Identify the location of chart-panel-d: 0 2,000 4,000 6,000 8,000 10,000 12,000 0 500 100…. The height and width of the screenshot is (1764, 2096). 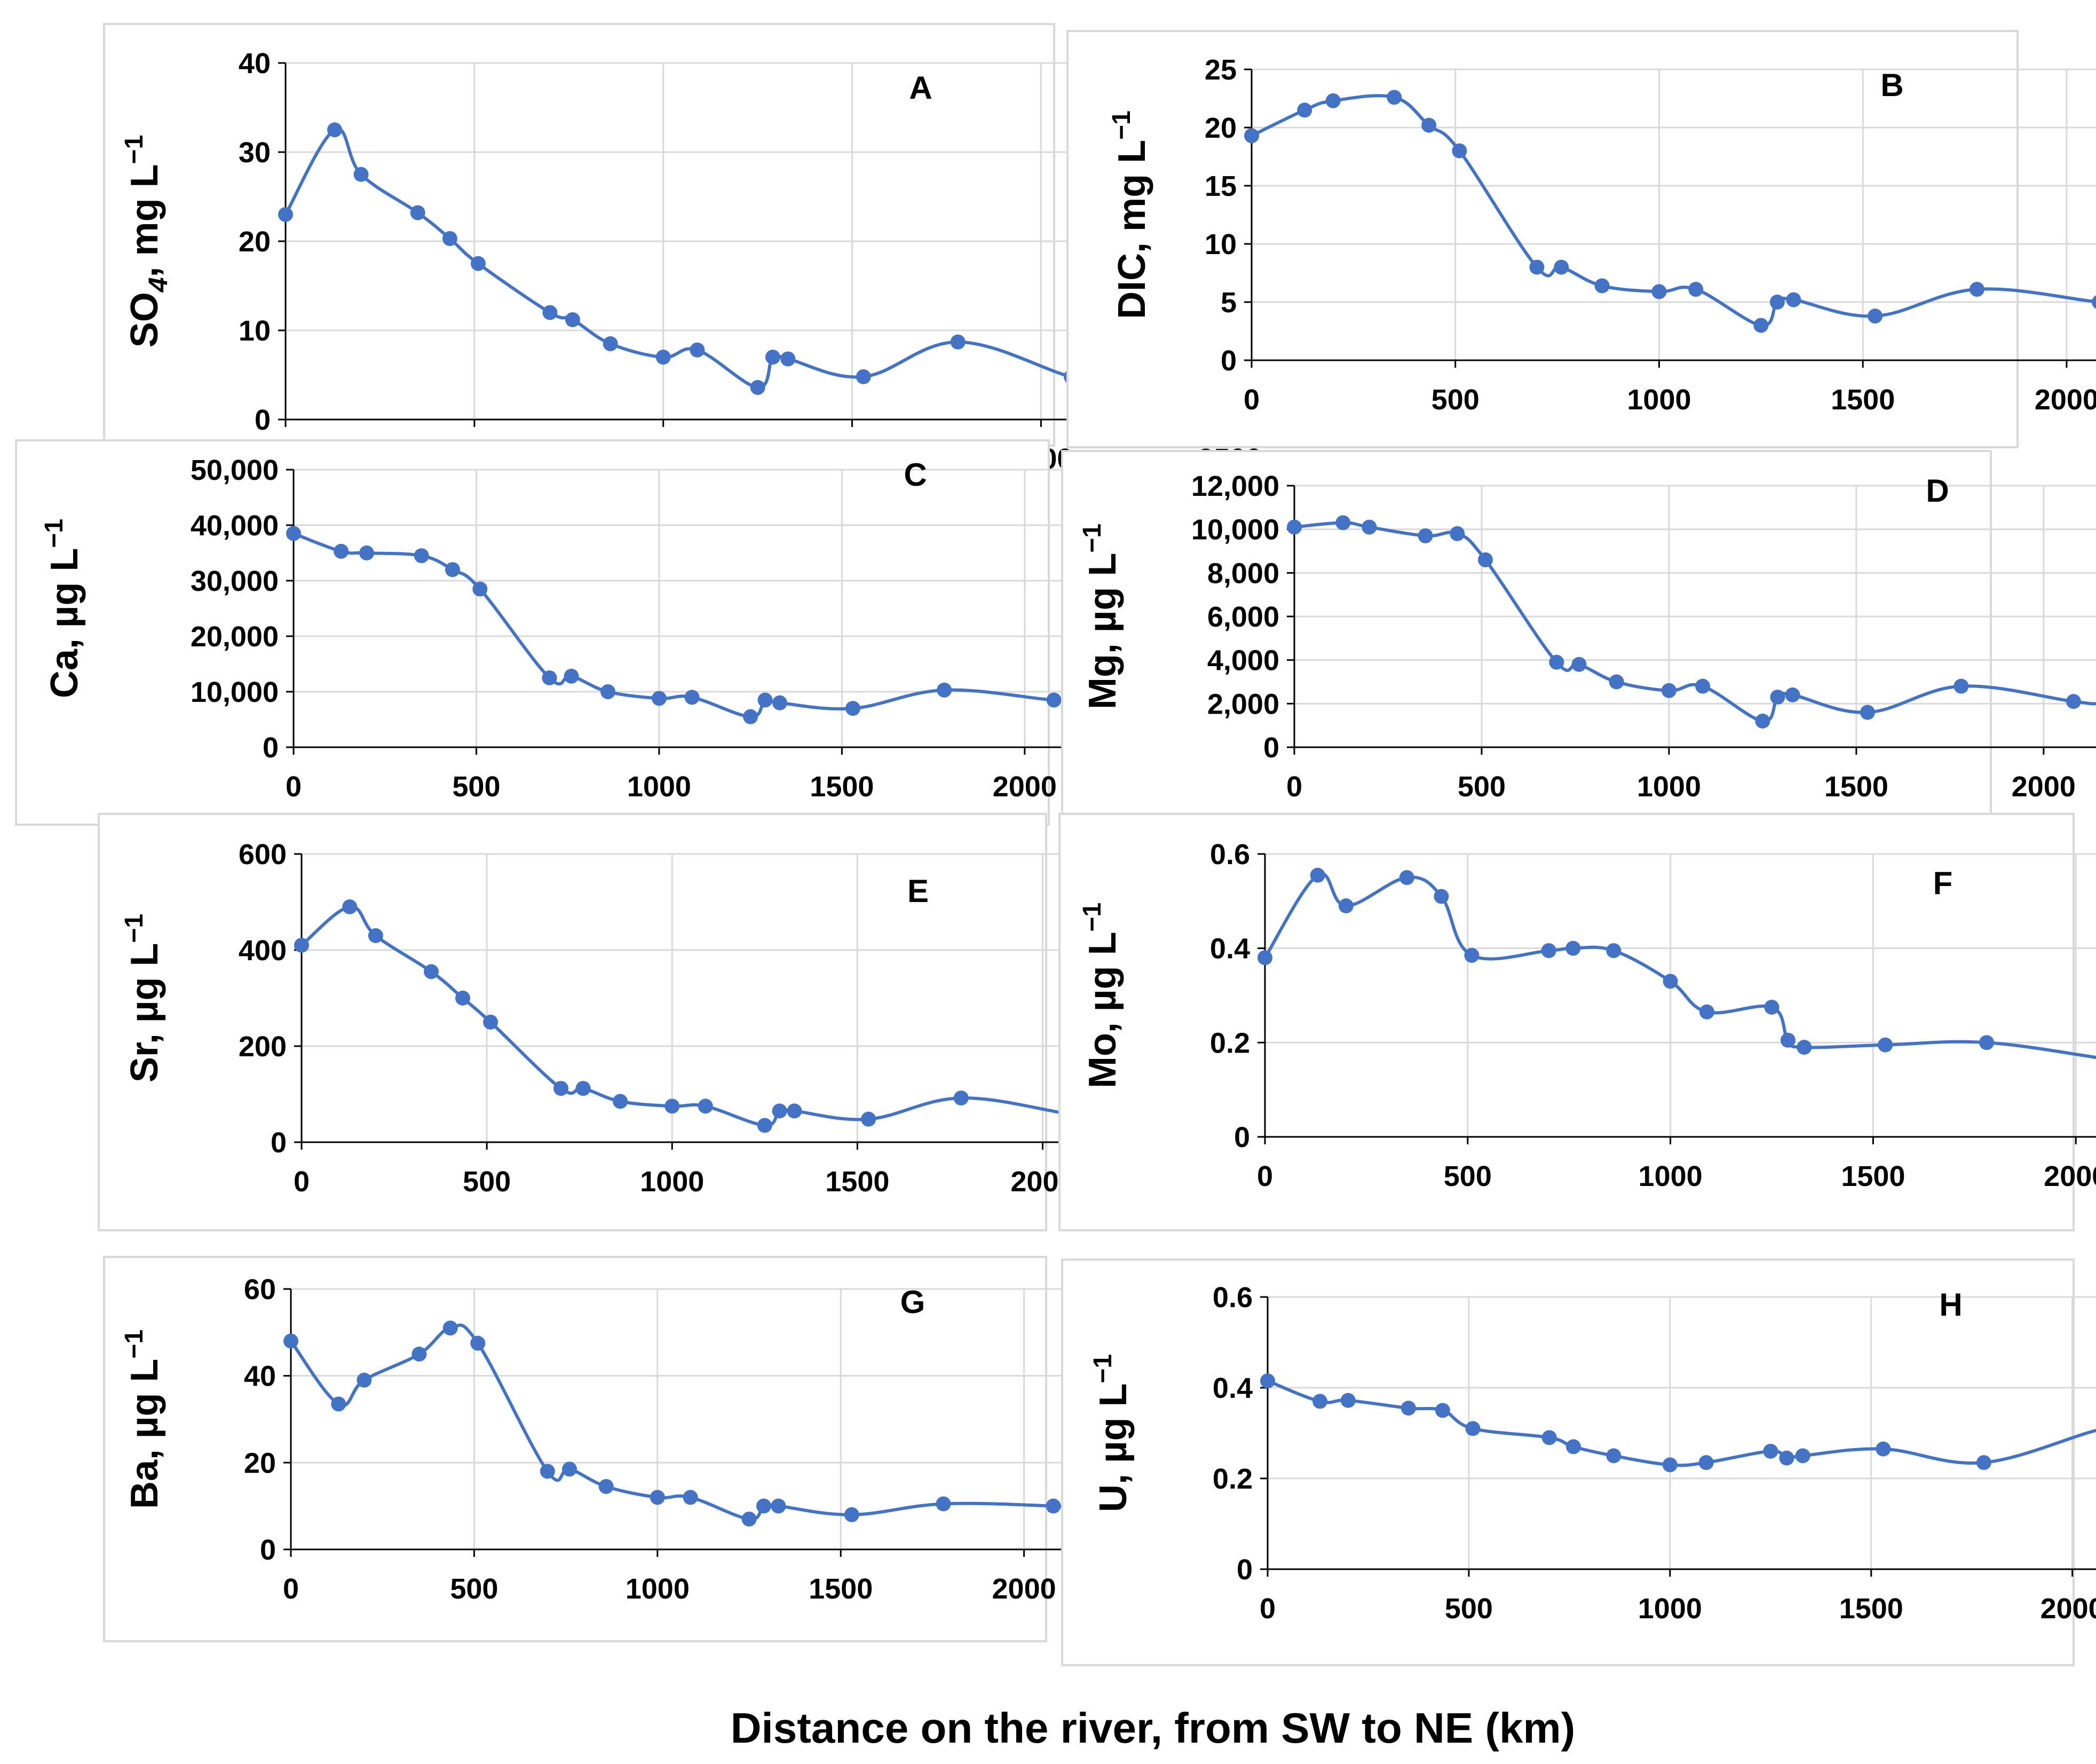
(1578, 634).